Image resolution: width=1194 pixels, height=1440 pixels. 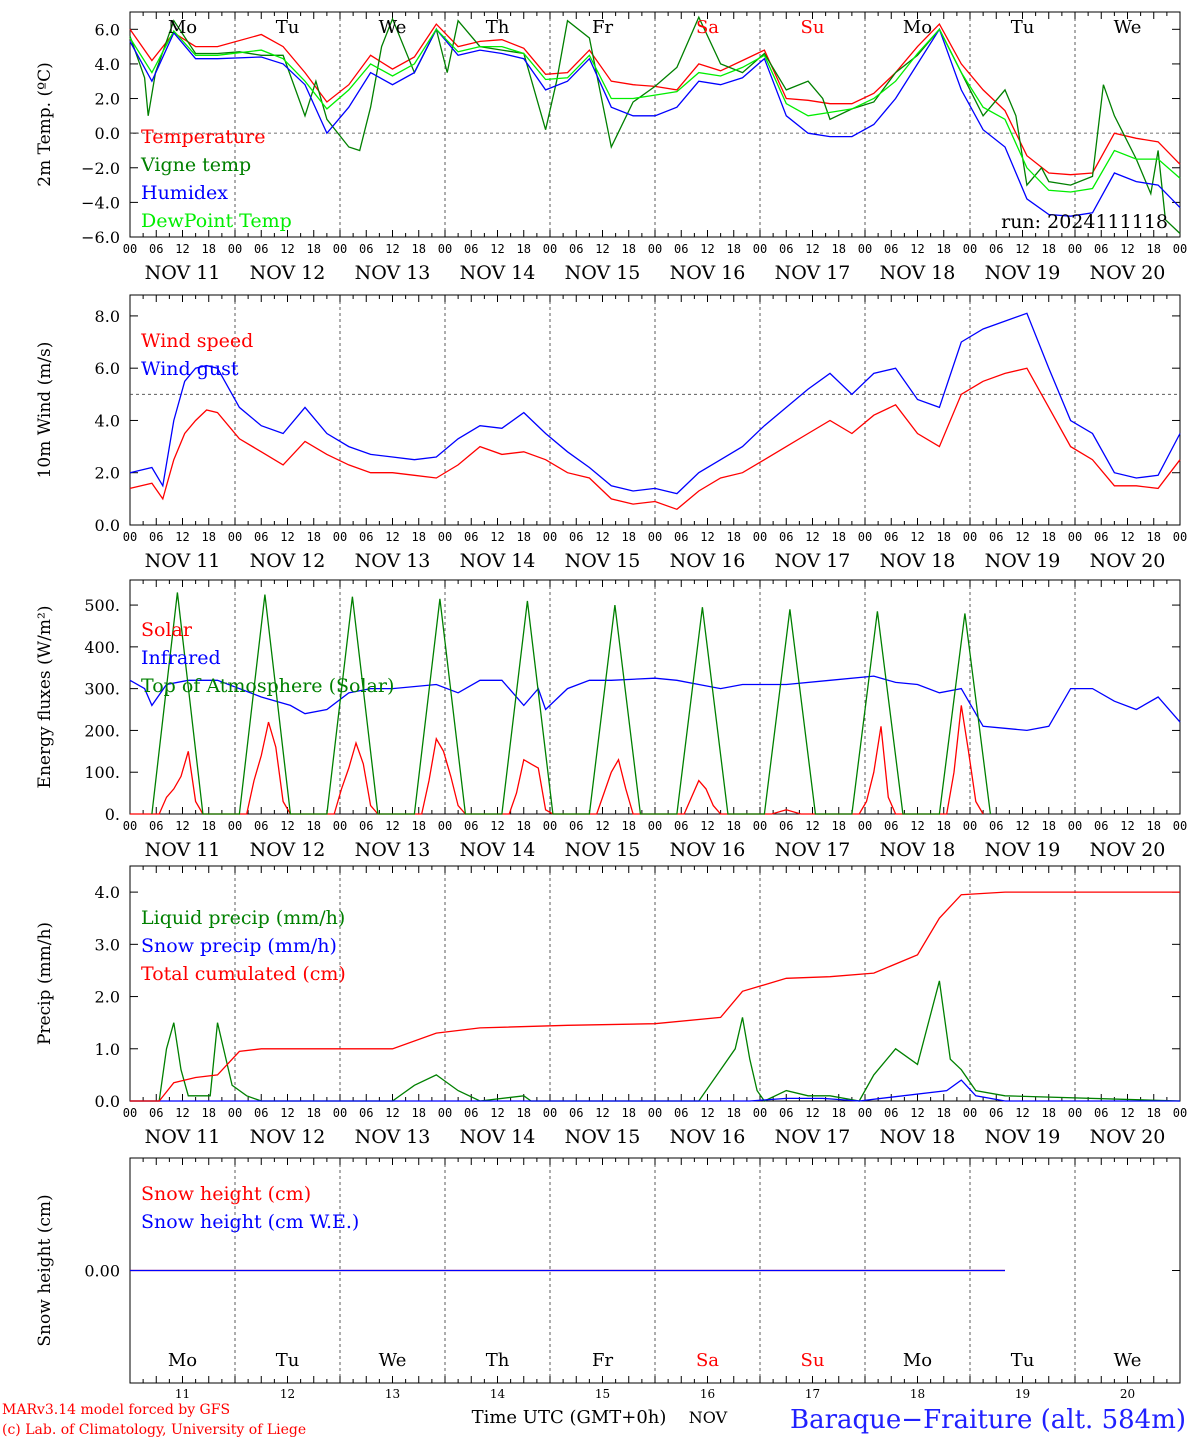 I want to click on legend-entry: Wind gust, so click(x=190, y=369).